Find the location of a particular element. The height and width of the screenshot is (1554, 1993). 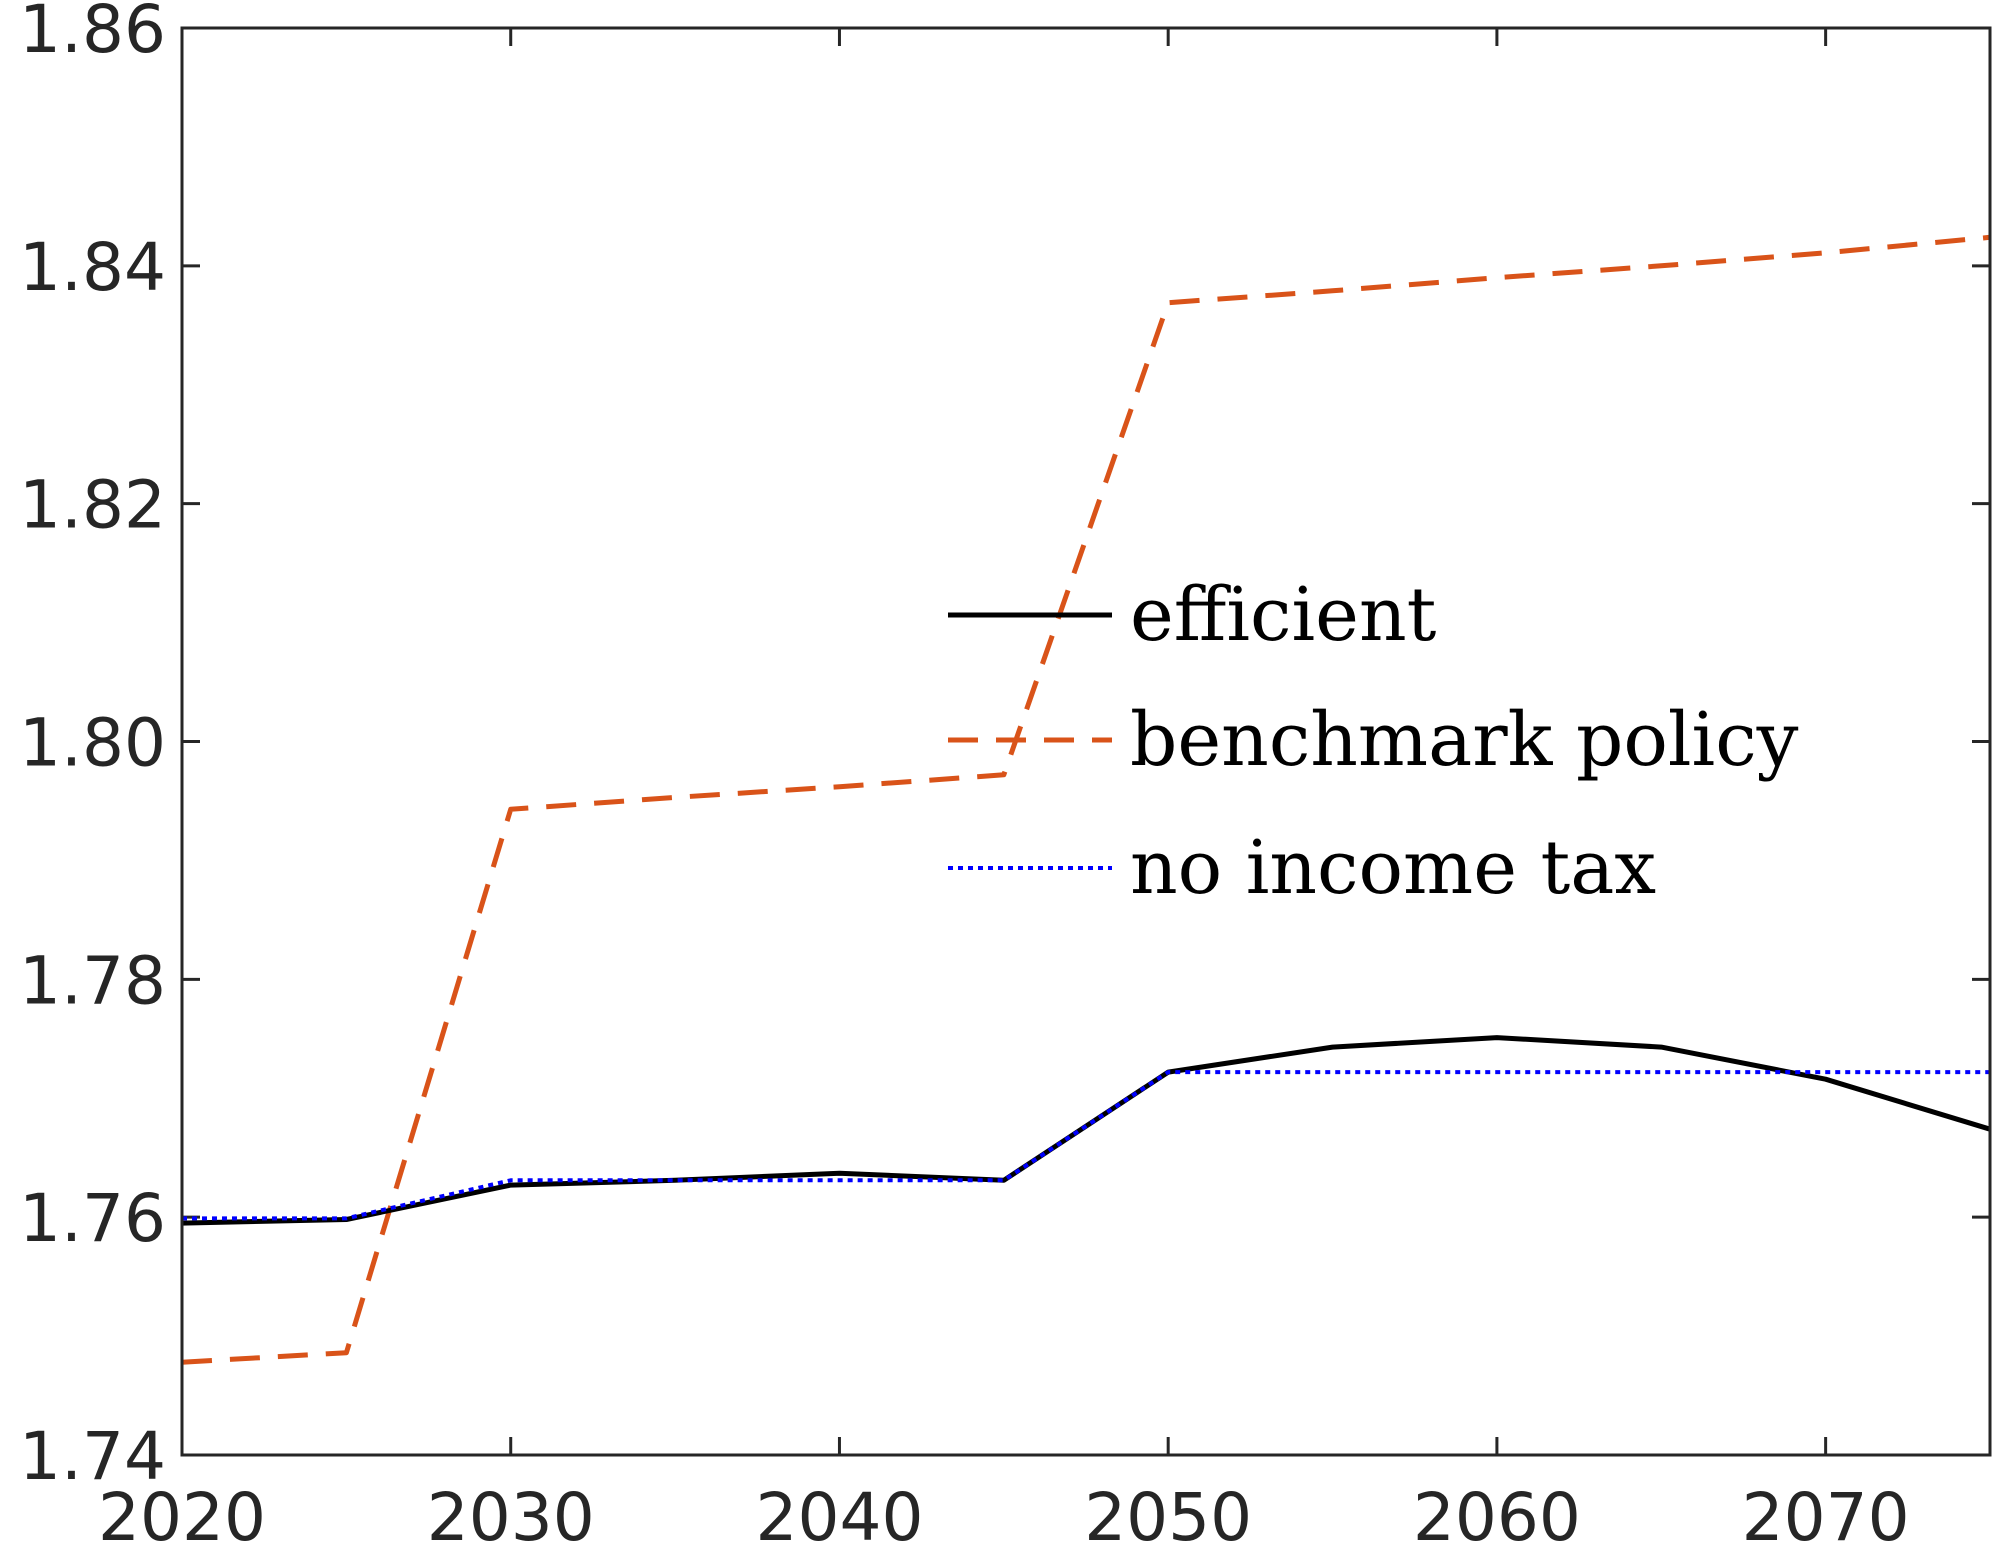

x-tick-label: 2050 is located at coordinates (1168, 1516).